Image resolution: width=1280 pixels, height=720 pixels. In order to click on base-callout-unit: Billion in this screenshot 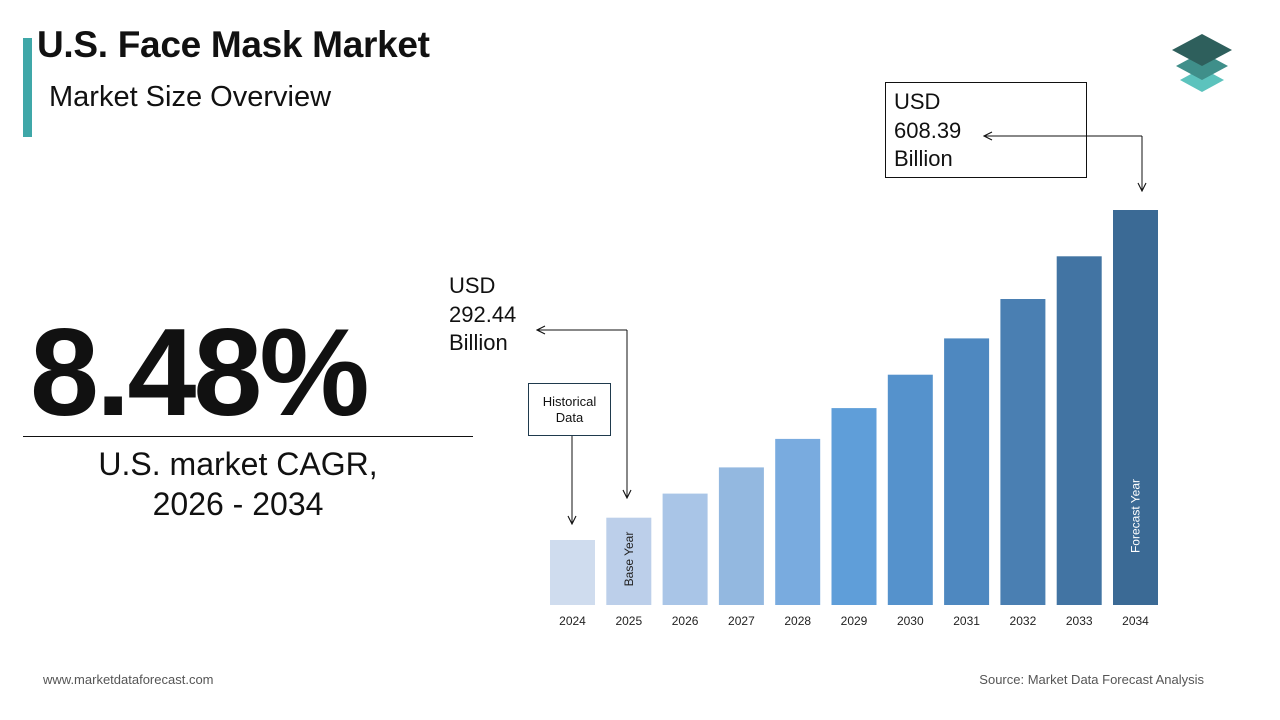, I will do `click(478, 342)`.